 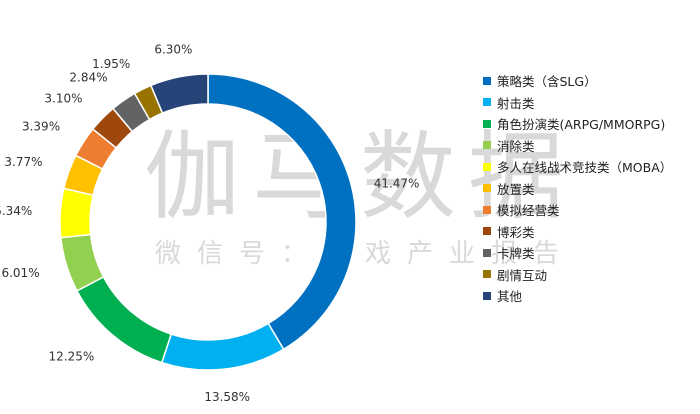 What do you see at coordinates (516, 146) in the screenshot?
I see `legend-label-3: 消除类` at bounding box center [516, 146].